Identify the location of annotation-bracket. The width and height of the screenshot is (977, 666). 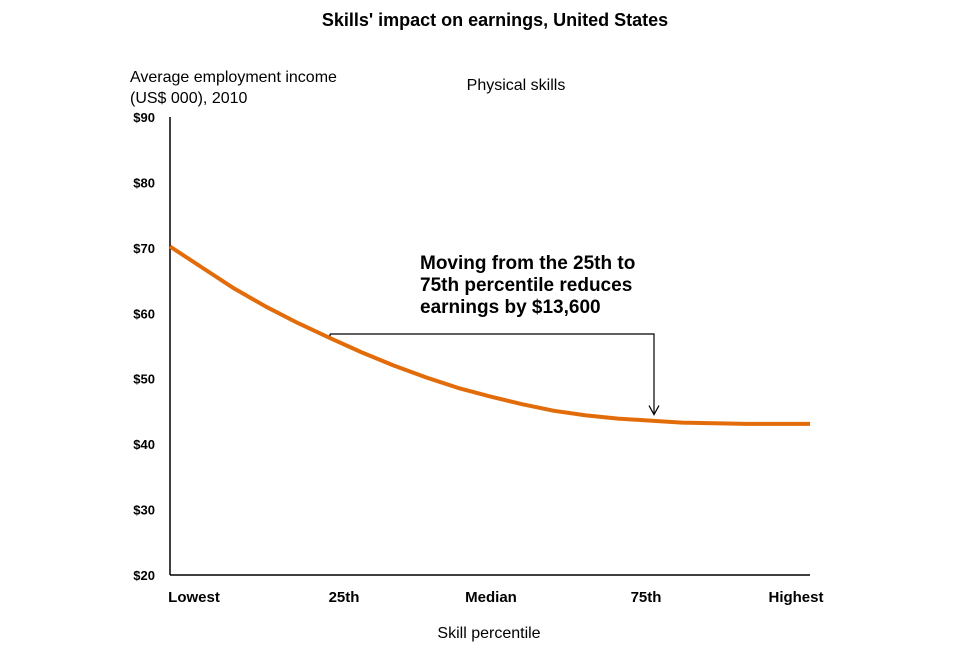
(492, 374).